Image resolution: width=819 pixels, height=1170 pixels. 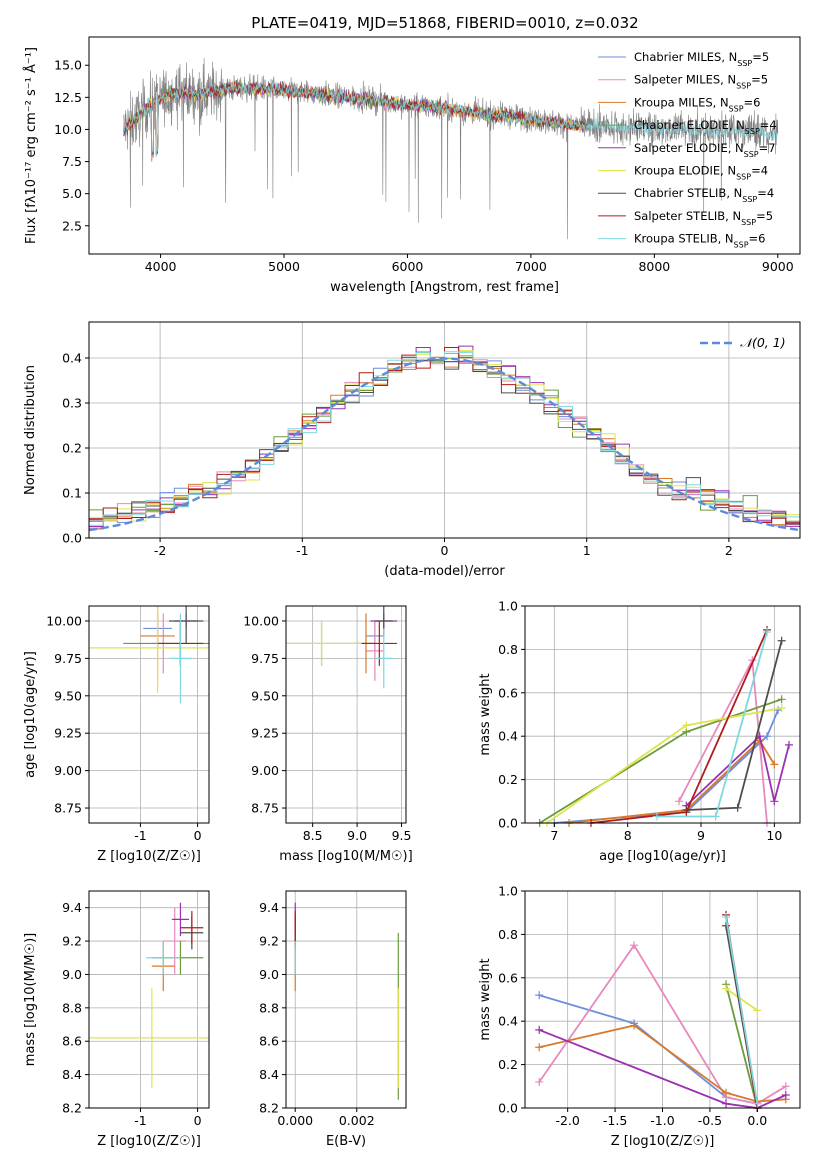 What do you see at coordinates (68, 65) in the screenshot?
I see `y-tick-label: 15.0` at bounding box center [68, 65].